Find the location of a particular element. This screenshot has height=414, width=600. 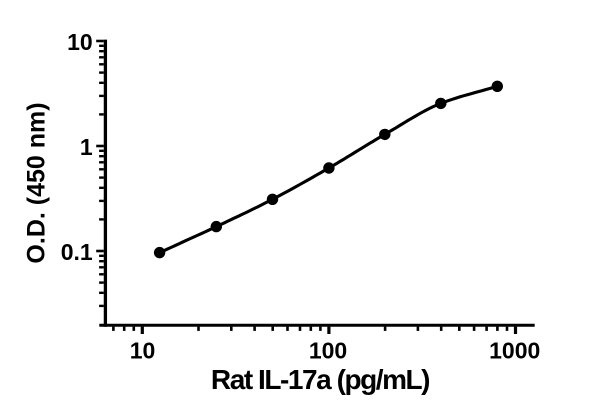

svg-text: 1000 is located at coordinates (514, 350).